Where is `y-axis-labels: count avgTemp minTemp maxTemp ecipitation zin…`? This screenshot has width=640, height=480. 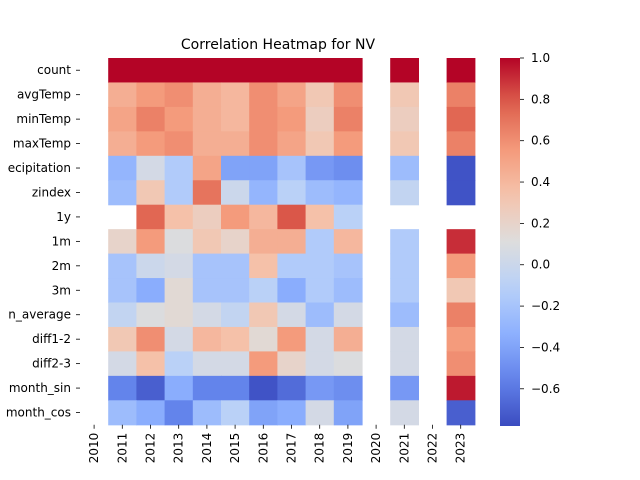
y-axis-labels: count avgTemp minTemp maxTemp ecipitation zin… is located at coordinates (43, 241).